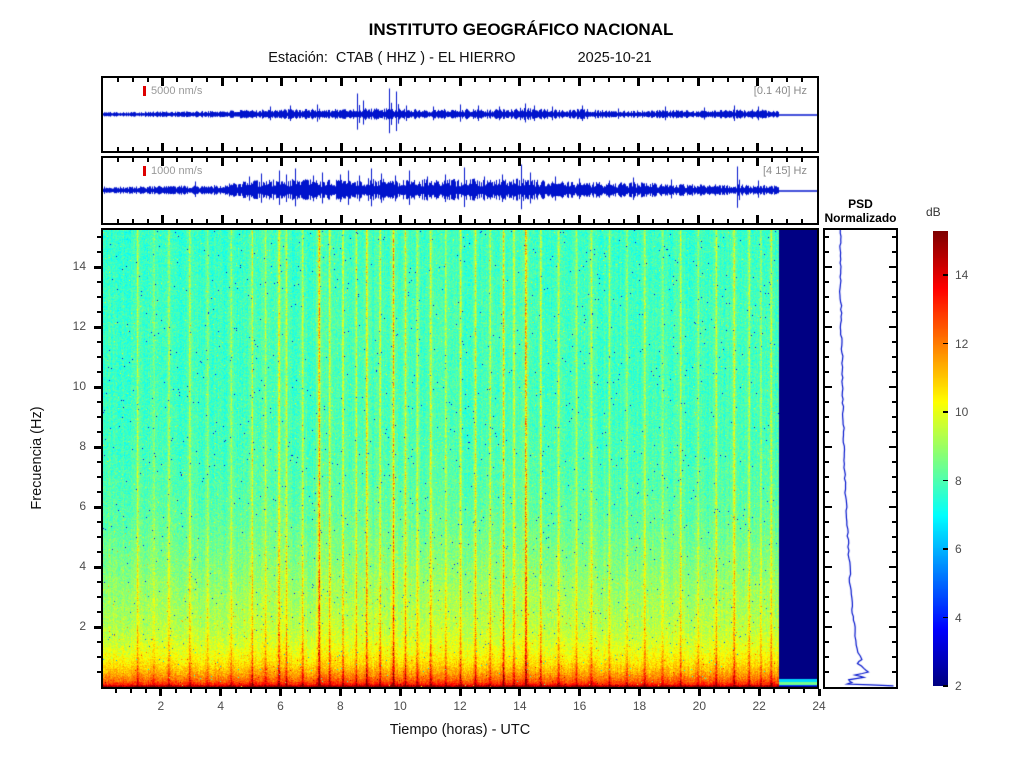 Image resolution: width=1024 pixels, height=768 pixels. I want to click on colorbar-tick-label: 6, so click(958, 549).